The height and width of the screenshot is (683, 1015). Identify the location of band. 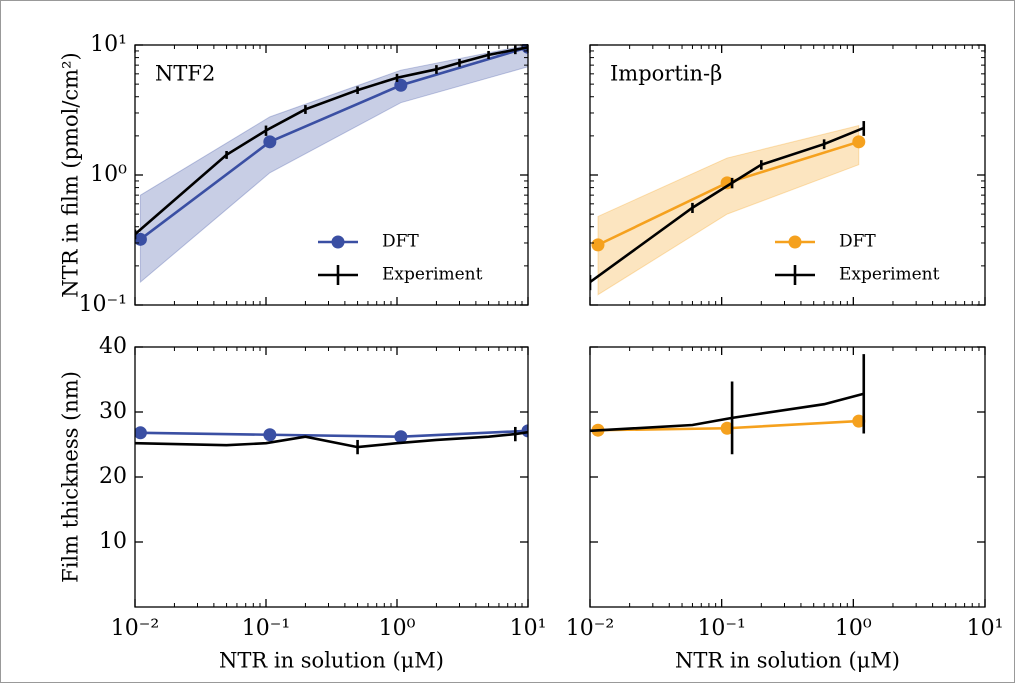
(728, 210).